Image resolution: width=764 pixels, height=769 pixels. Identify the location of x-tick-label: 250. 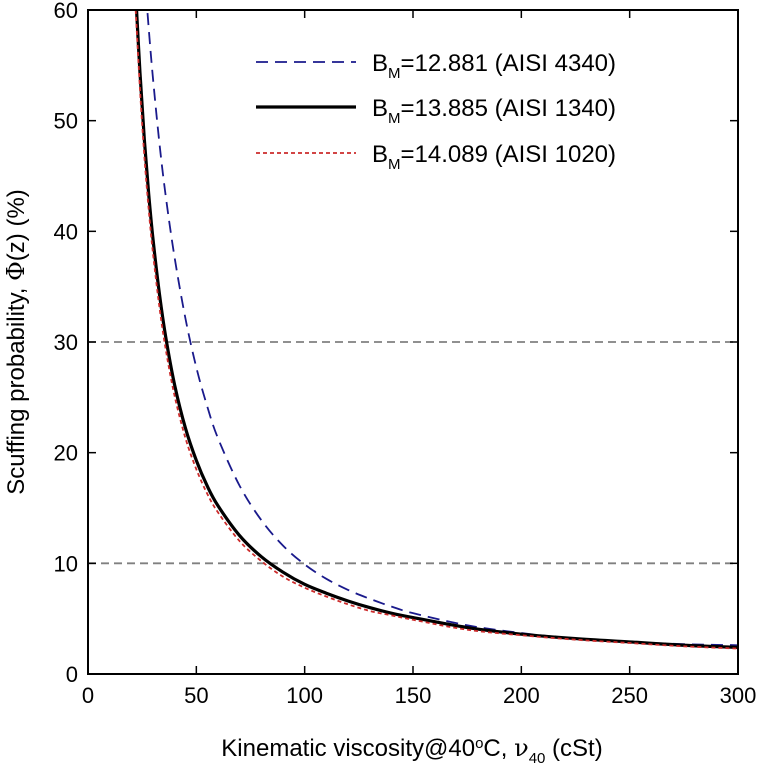
(629, 695).